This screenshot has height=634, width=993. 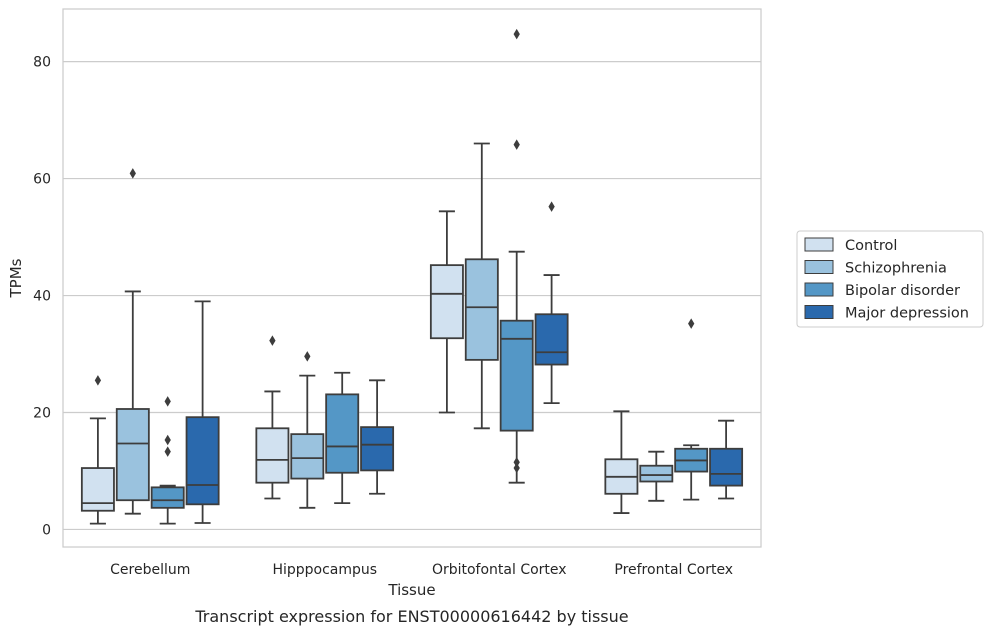 I want to click on y-tick-label: 80, so click(x=42, y=63).